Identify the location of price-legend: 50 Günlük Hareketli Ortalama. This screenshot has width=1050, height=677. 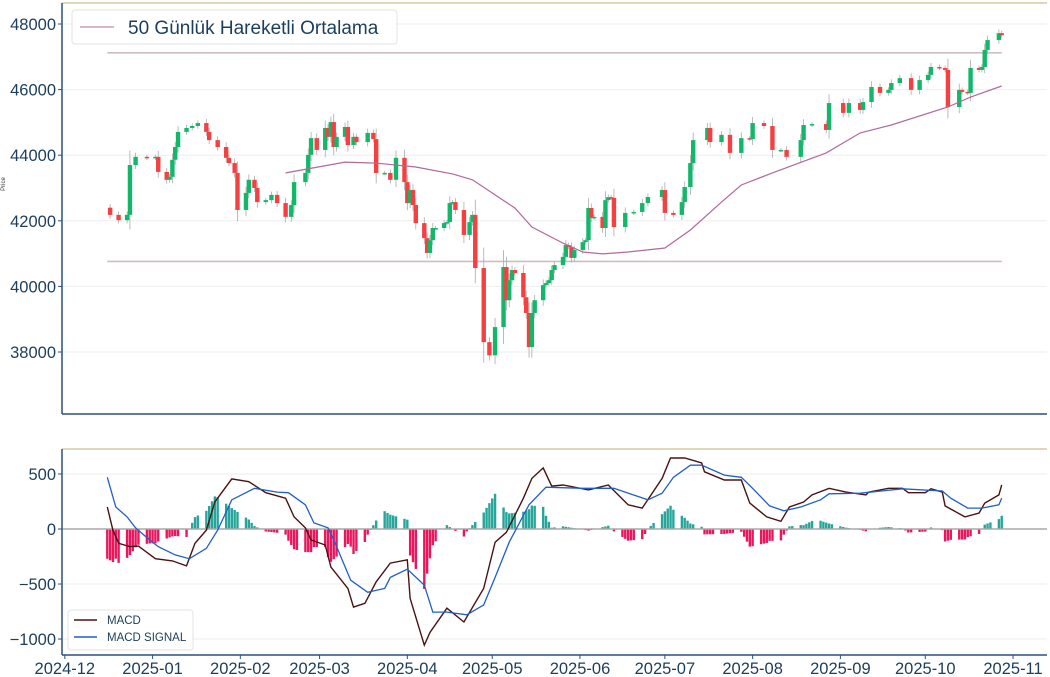
(234, 27).